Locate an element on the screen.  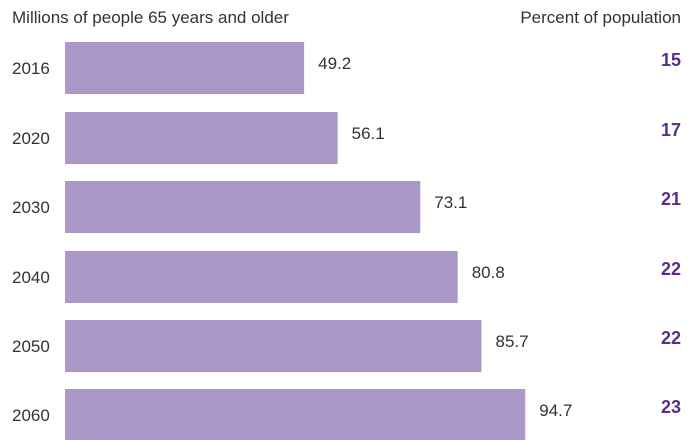
year-label-2030: 2030 is located at coordinates (31, 207).